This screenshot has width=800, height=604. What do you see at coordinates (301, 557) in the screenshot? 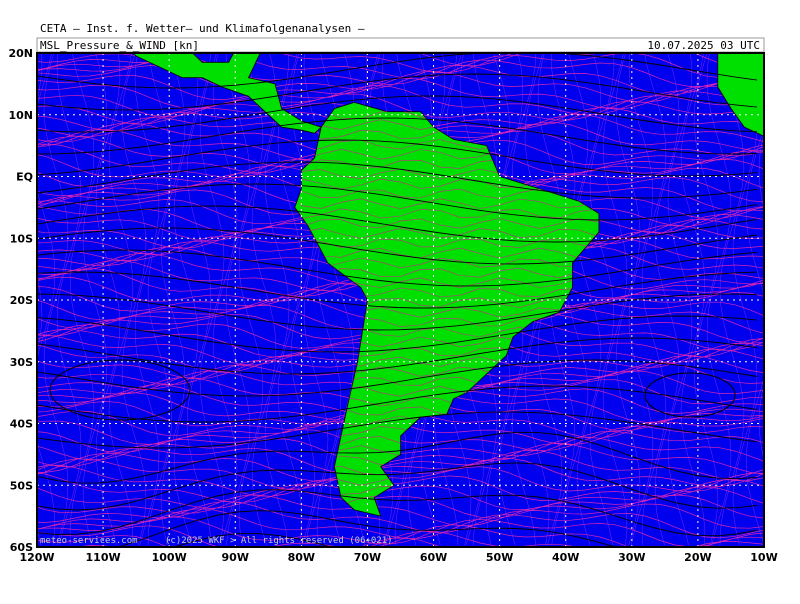
I see `longitude-label: 80W` at bounding box center [301, 557].